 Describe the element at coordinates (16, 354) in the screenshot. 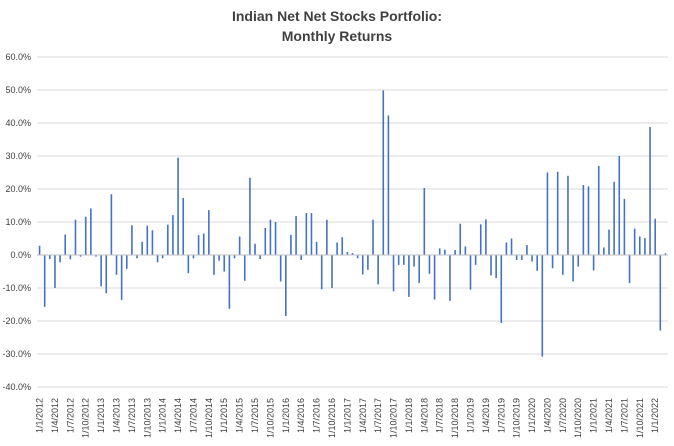

I see `y-tick-label: -30.0%` at that location.